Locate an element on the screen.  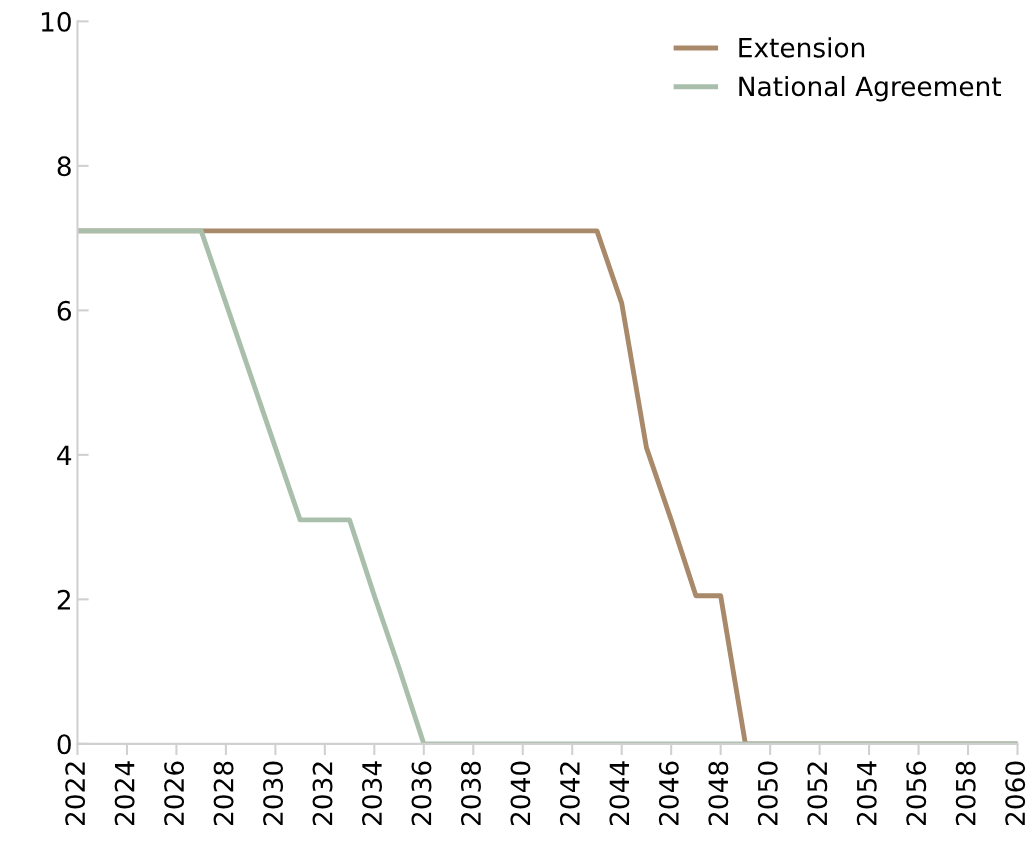
y-tick-label: 10 is located at coordinates (56, 21).